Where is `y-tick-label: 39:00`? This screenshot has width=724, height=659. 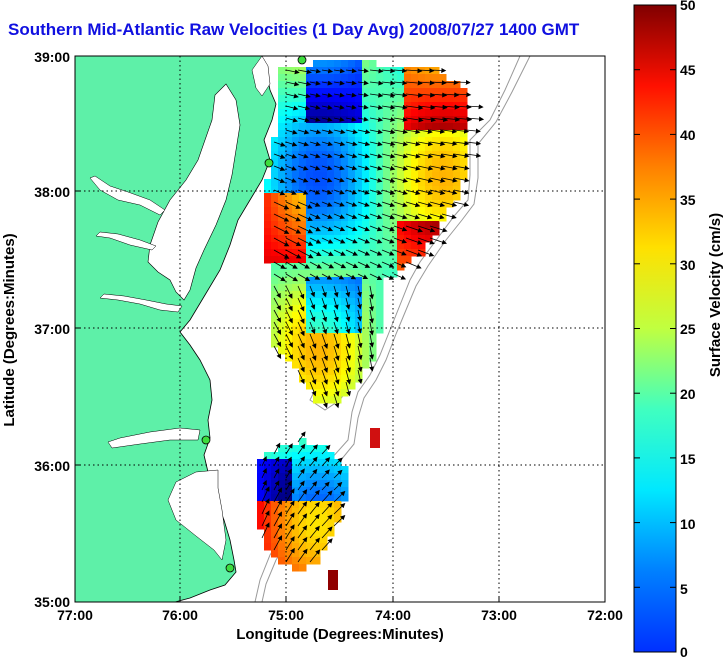 y-tick-label: 39:00 is located at coordinates (52, 57).